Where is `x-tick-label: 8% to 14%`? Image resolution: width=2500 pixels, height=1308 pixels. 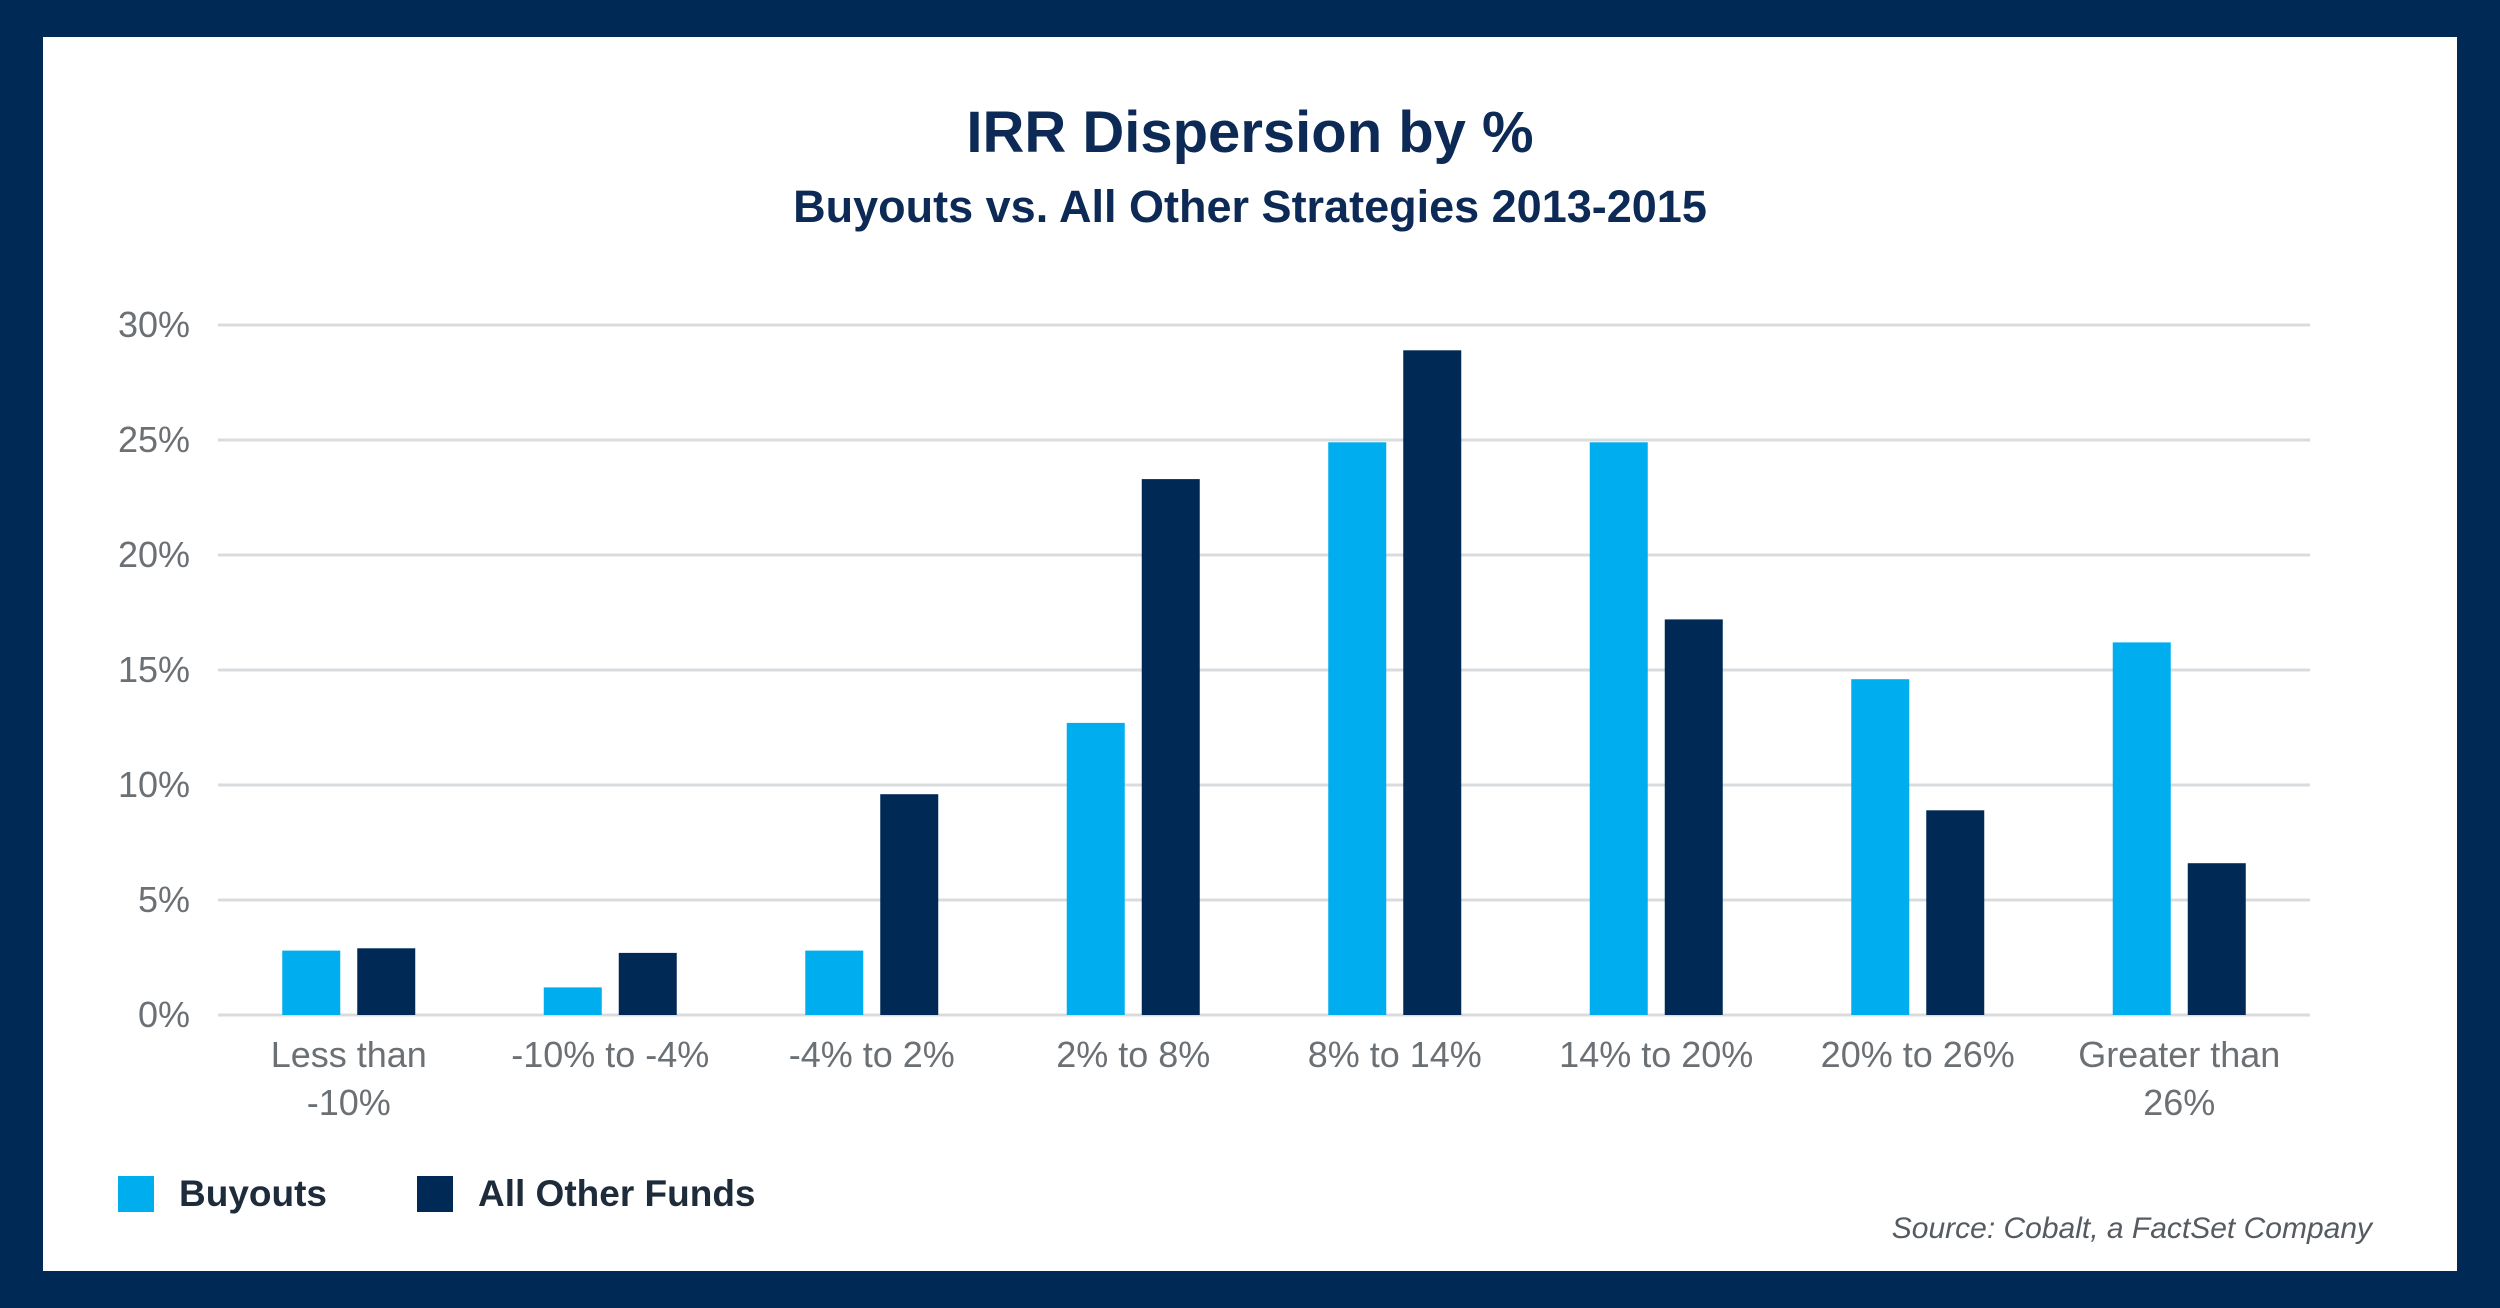
x-tick-label: 8% to 14% is located at coordinates (1395, 1054).